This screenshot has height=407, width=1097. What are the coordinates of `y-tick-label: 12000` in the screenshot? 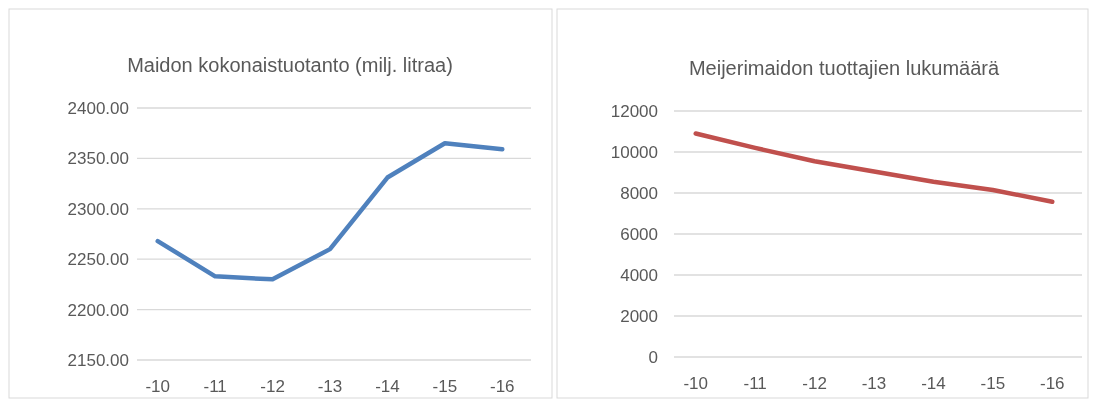 It's located at (634, 111).